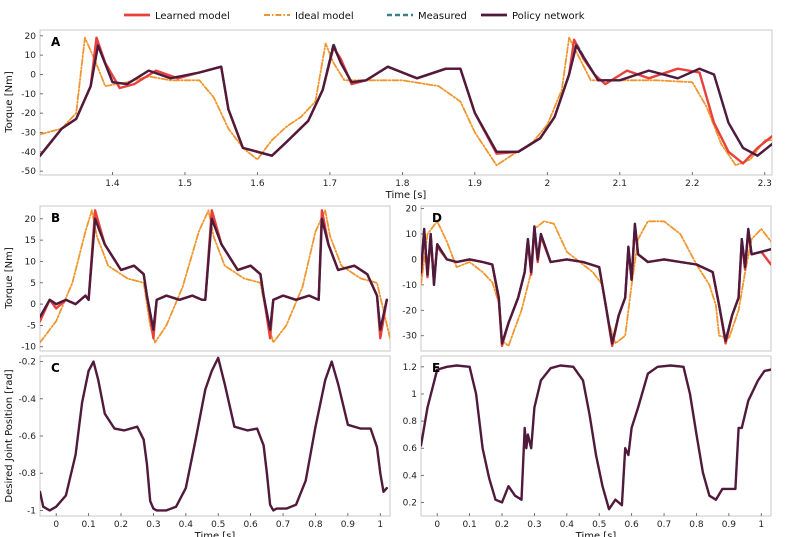 Image resolution: width=785 pixels, height=537 pixels. I want to click on panel-D: 20 10 0 -10 -20 -30 D, so click(587, 278).